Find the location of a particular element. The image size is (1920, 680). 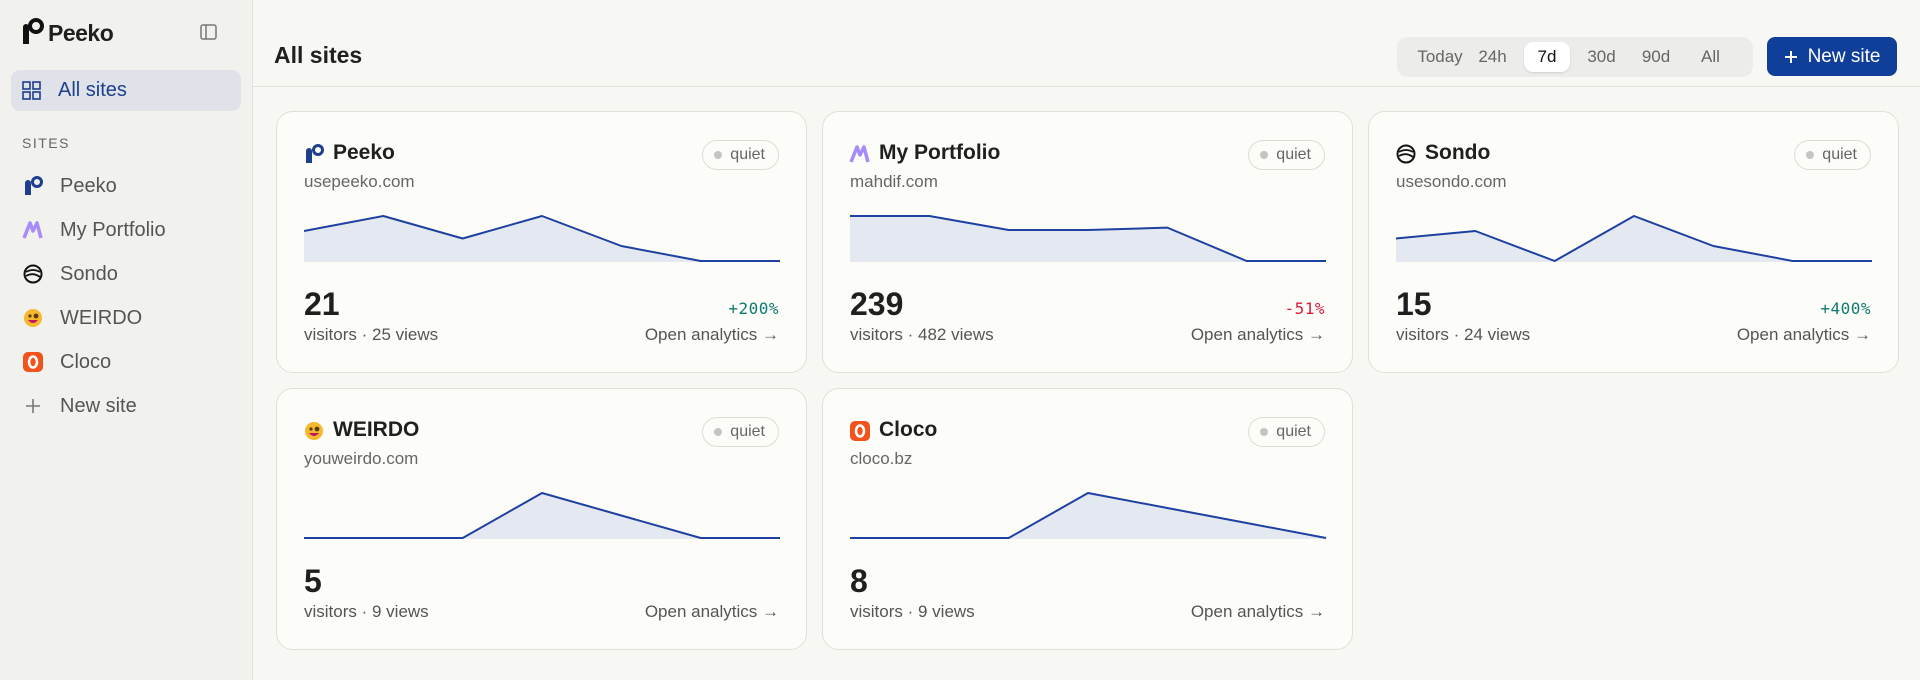

site-link: WEIRDO is located at coordinates (82, 318).